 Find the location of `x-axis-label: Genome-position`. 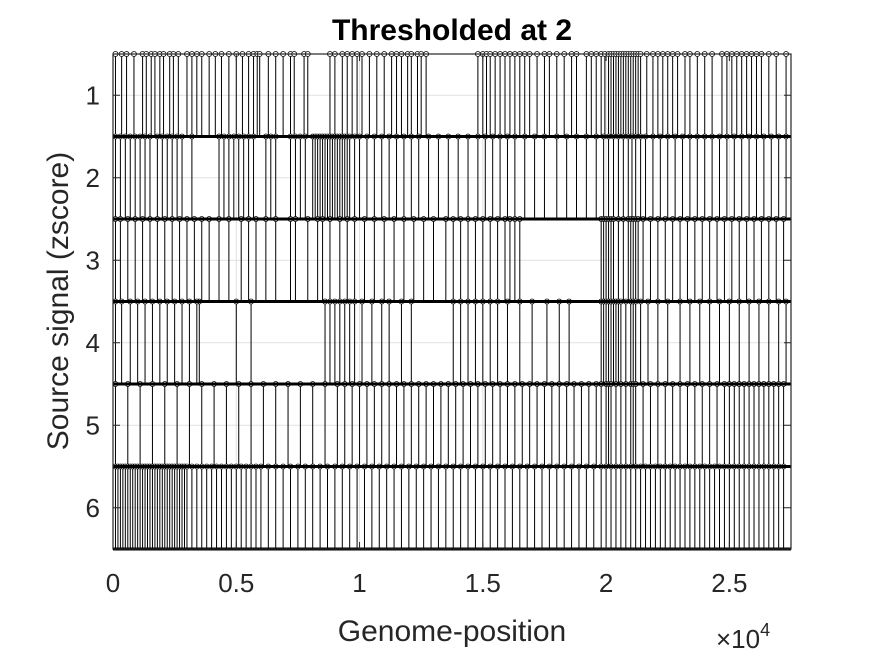

x-axis-label: Genome-position is located at coordinates (452, 631).